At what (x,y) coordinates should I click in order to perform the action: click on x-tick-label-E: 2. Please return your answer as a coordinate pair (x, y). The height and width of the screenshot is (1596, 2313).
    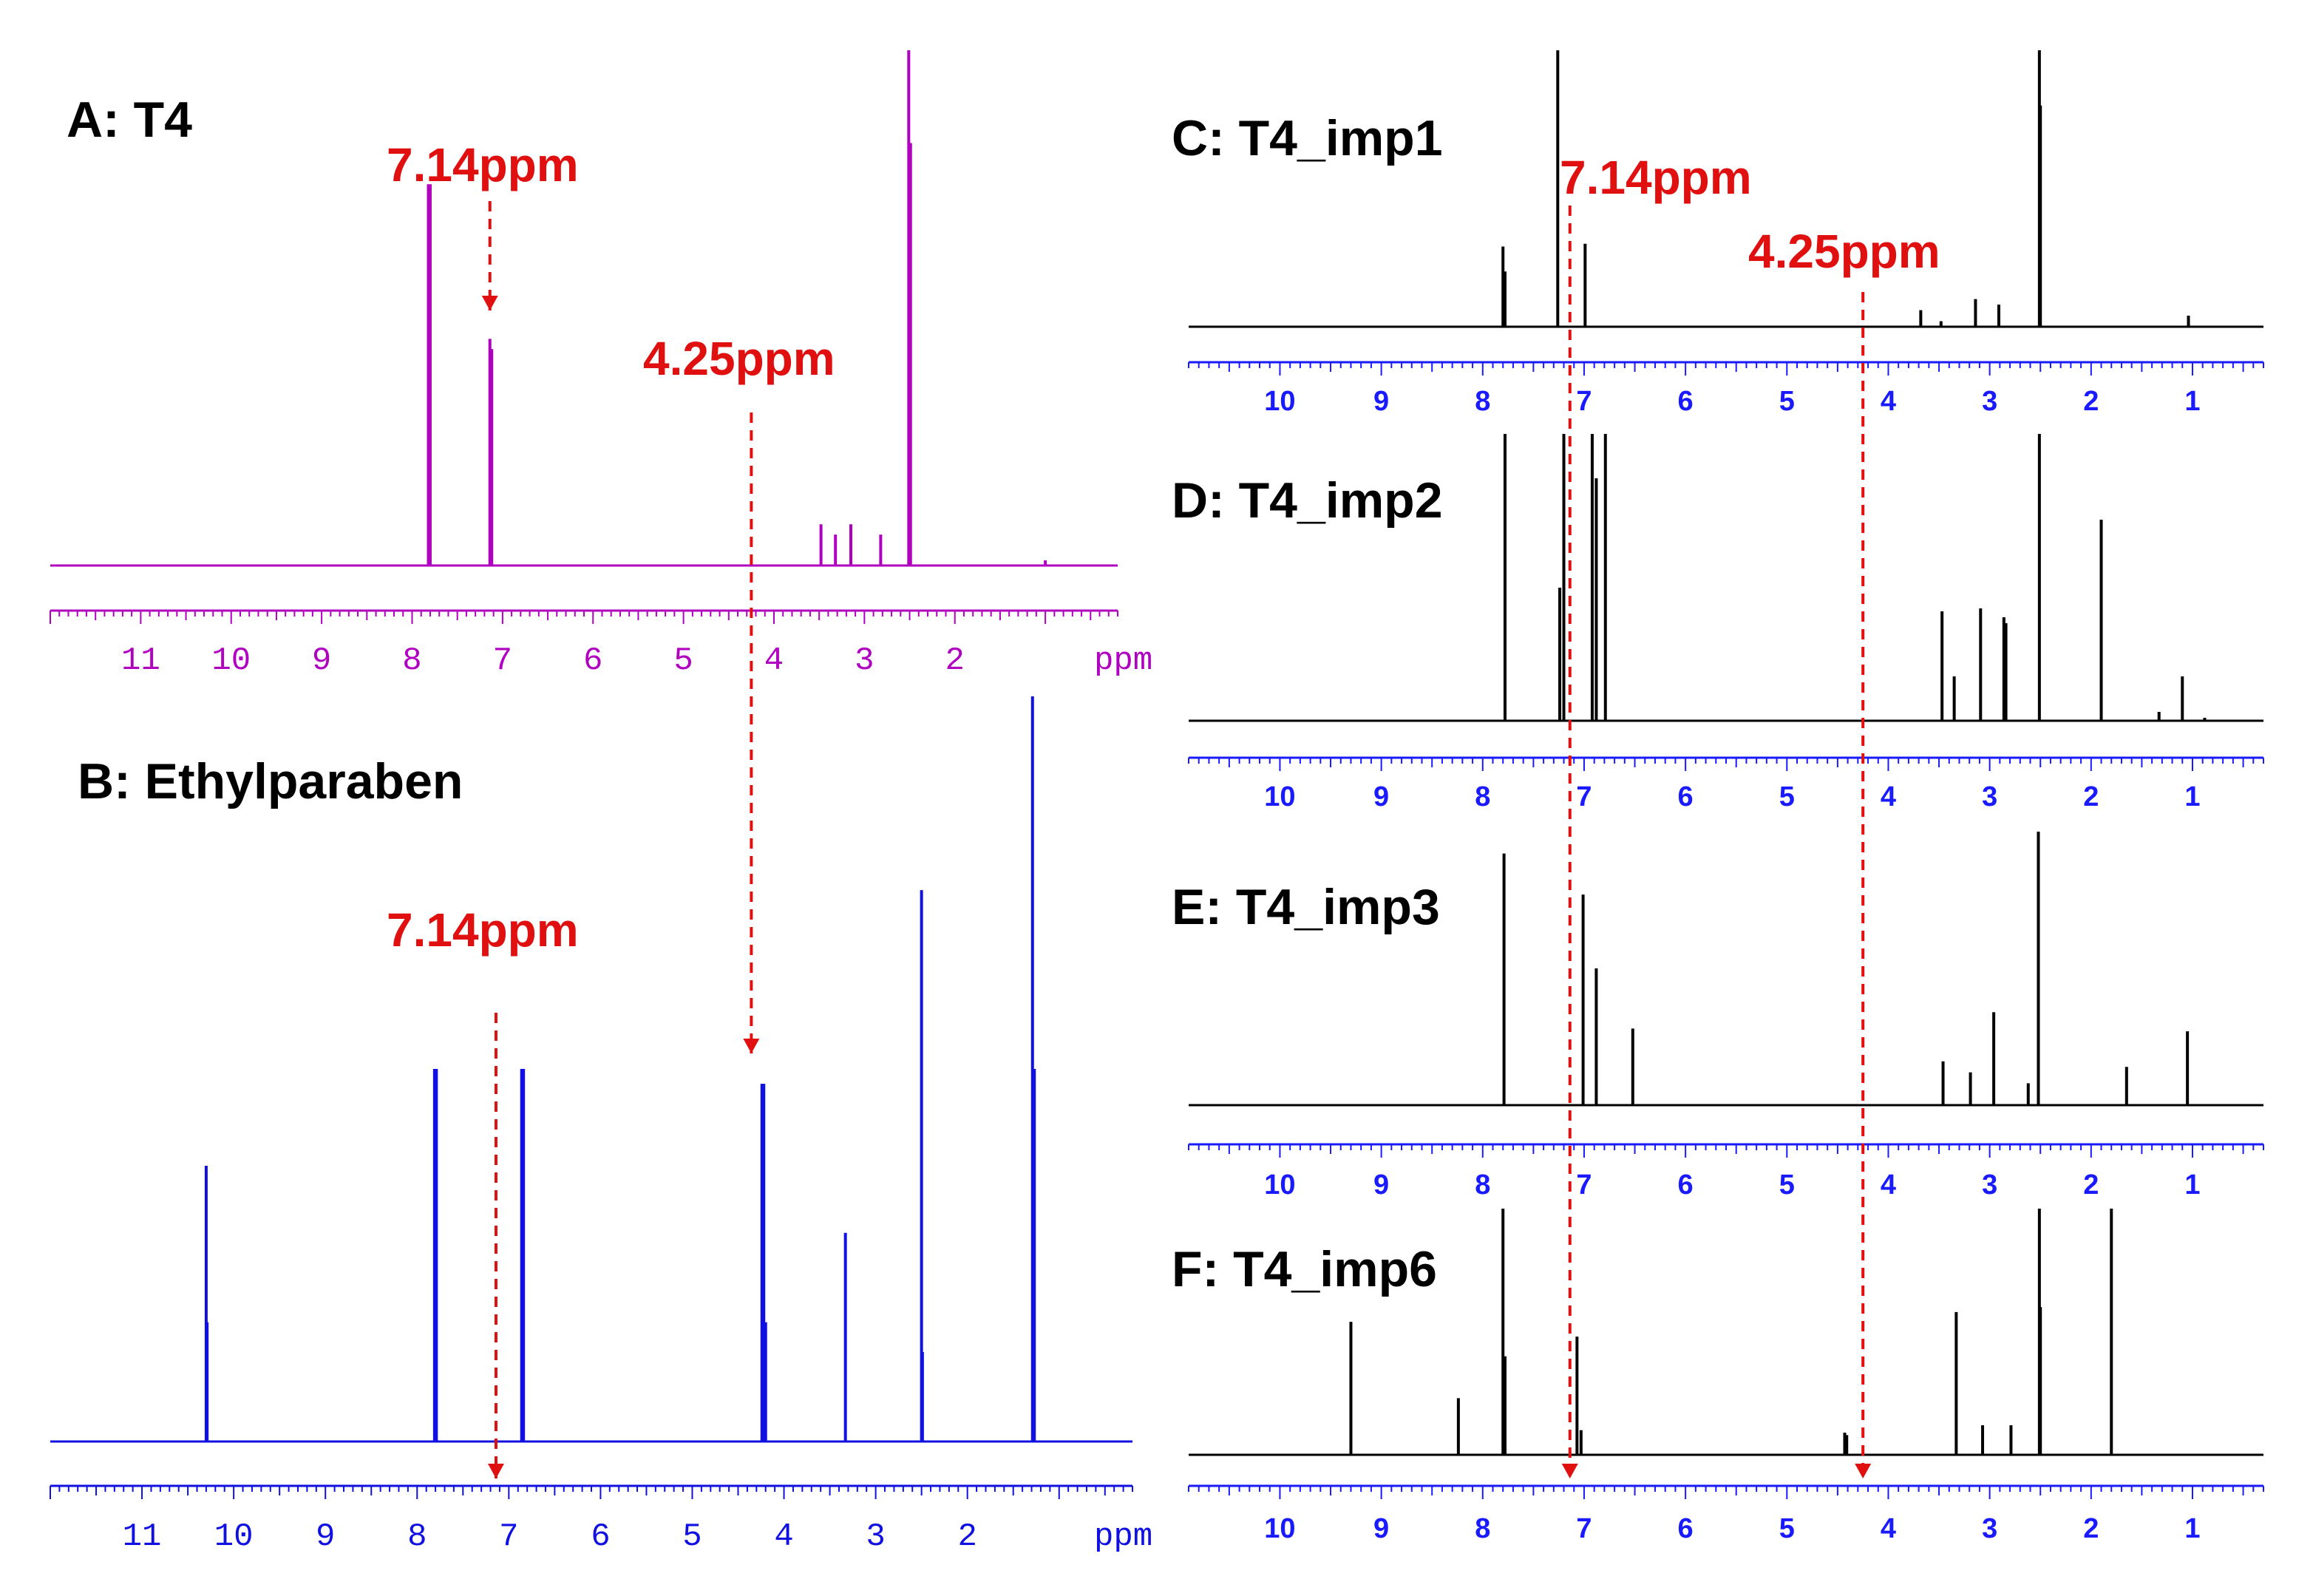
    Looking at the image, I should click on (2091, 1185).